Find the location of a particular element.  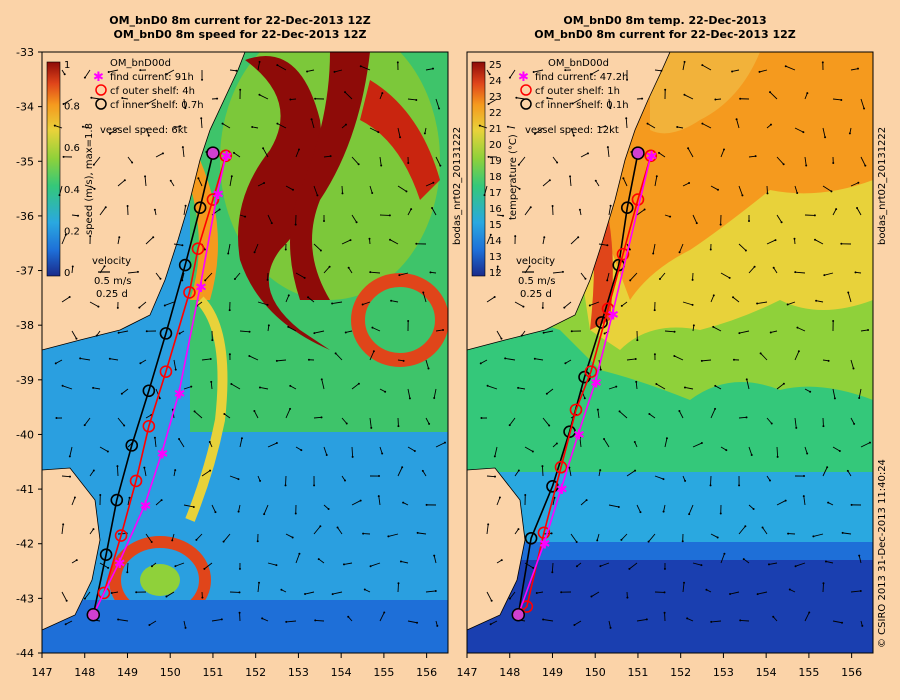

legend-inner-marker-icon is located at coordinates (101, 104).